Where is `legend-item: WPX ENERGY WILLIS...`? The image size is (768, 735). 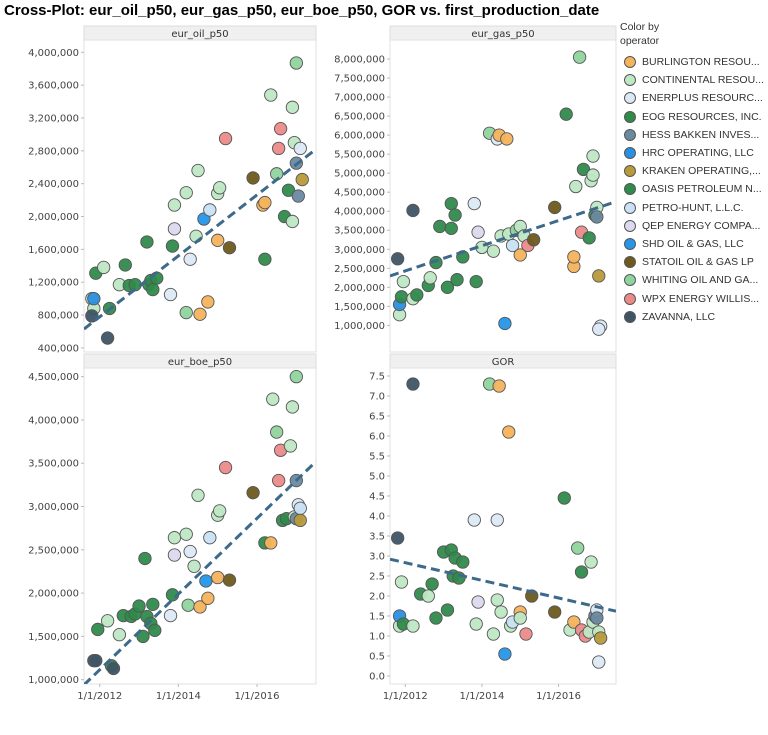 legend-item: WPX ENERGY WILLIS... is located at coordinates (694, 298).